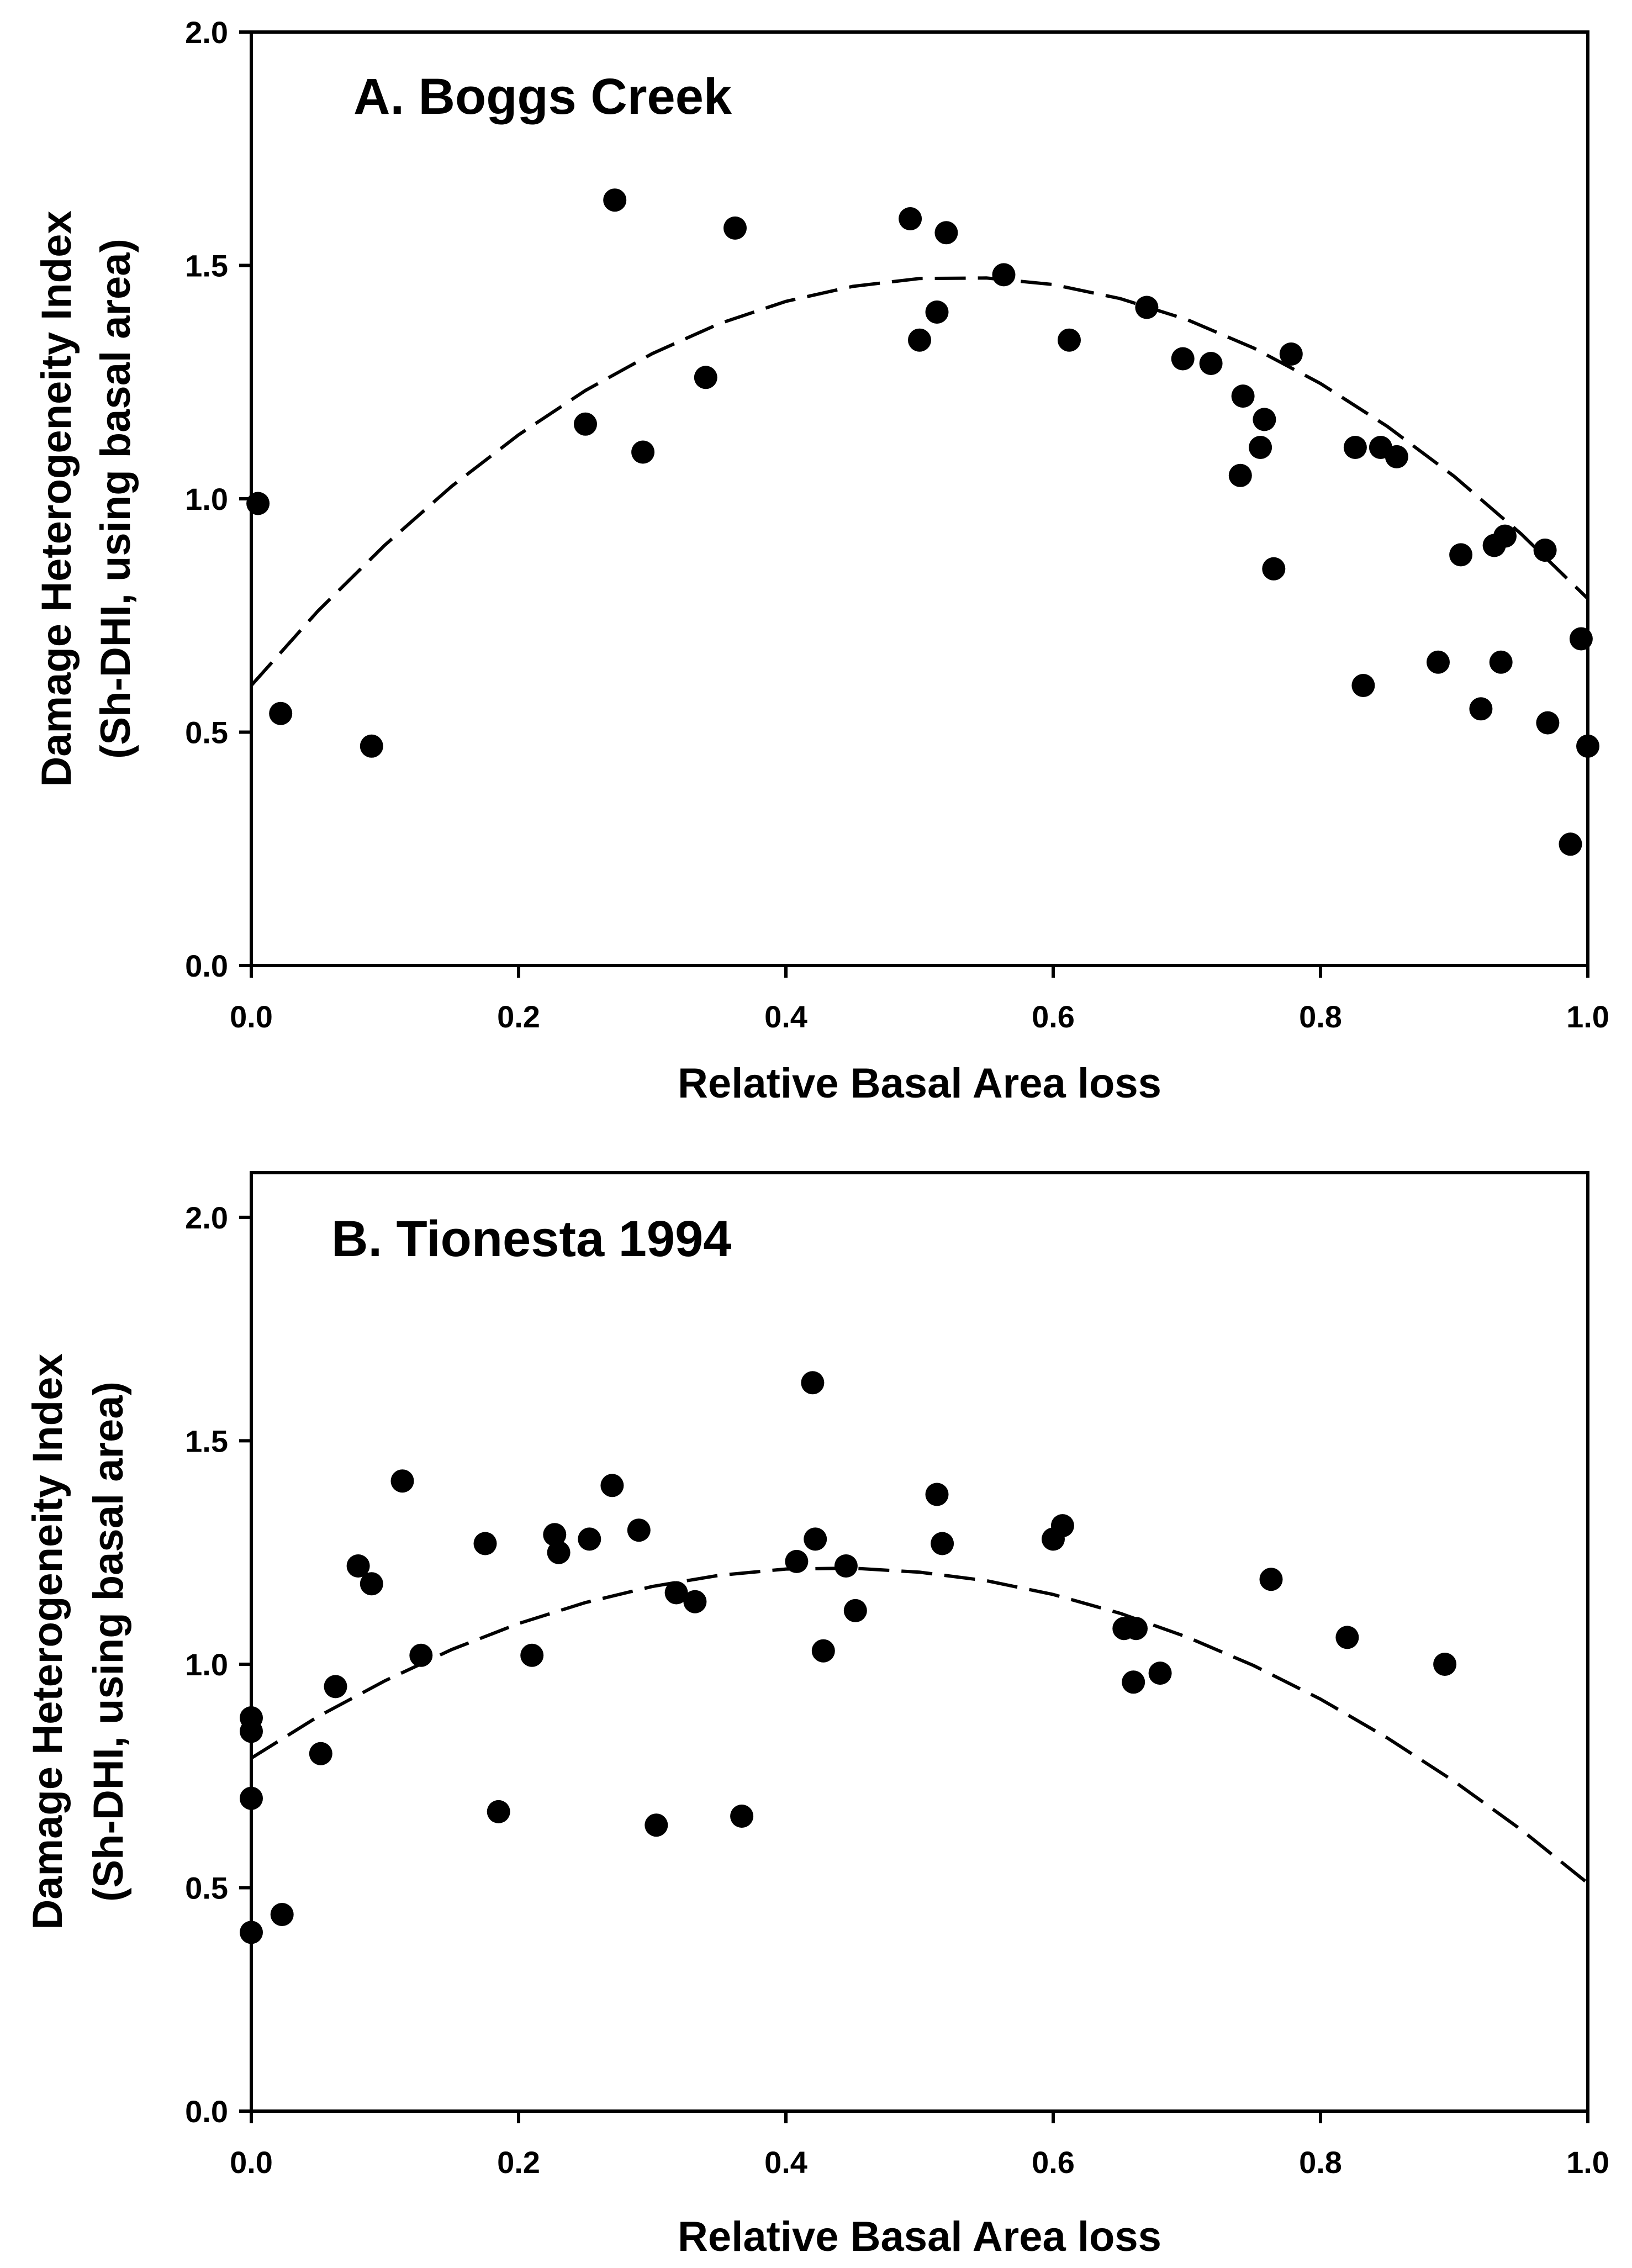 This screenshot has width=1632, height=2268. I want to click on y-axis-label-line2: (Sh-DHI, using basal area), so click(108, 1641).